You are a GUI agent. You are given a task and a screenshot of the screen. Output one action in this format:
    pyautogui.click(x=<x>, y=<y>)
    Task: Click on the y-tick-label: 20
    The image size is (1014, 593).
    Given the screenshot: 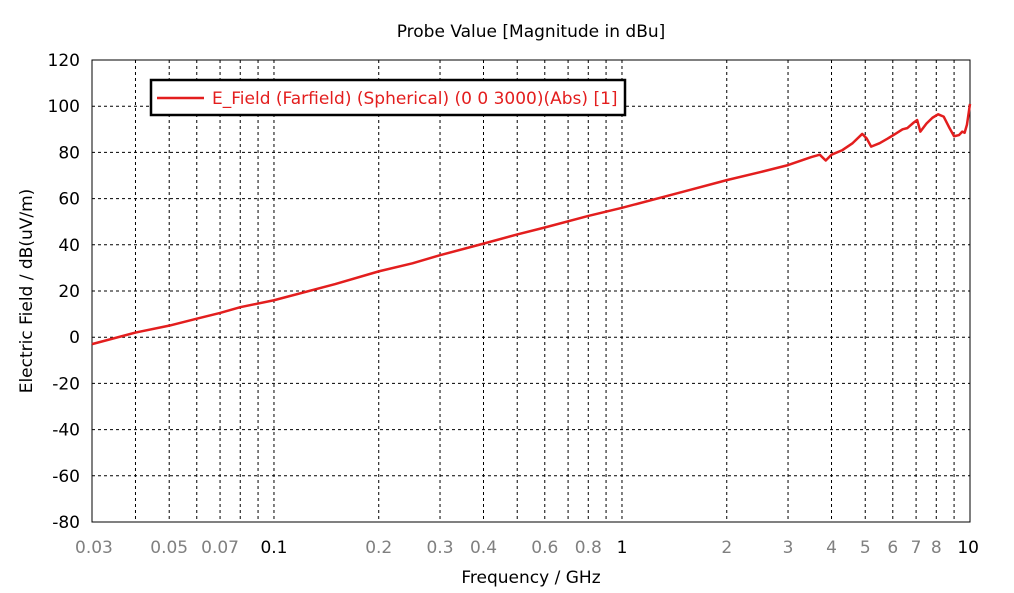 What is the action you would take?
    pyautogui.click(x=69, y=292)
    